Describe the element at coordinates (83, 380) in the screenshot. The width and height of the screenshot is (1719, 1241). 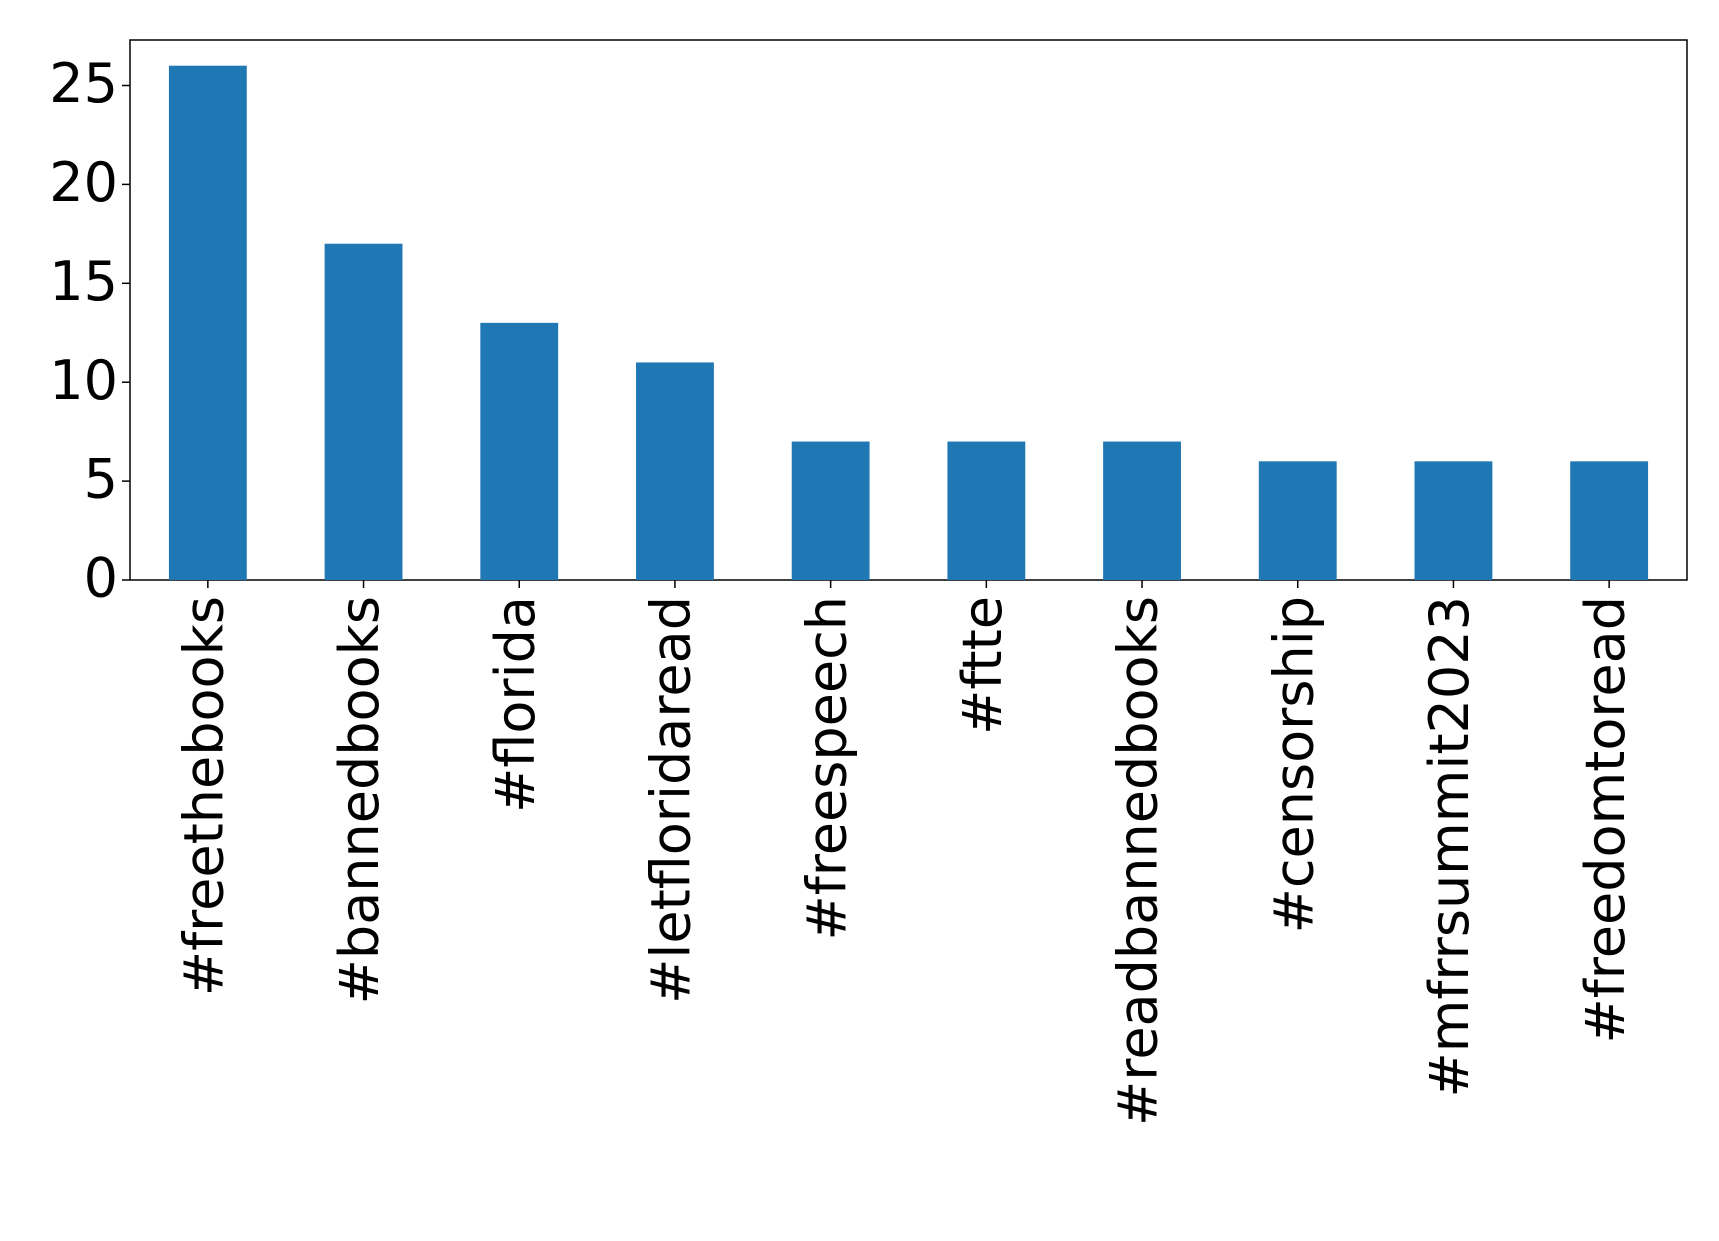
I see `y-tick-label: 10` at that location.